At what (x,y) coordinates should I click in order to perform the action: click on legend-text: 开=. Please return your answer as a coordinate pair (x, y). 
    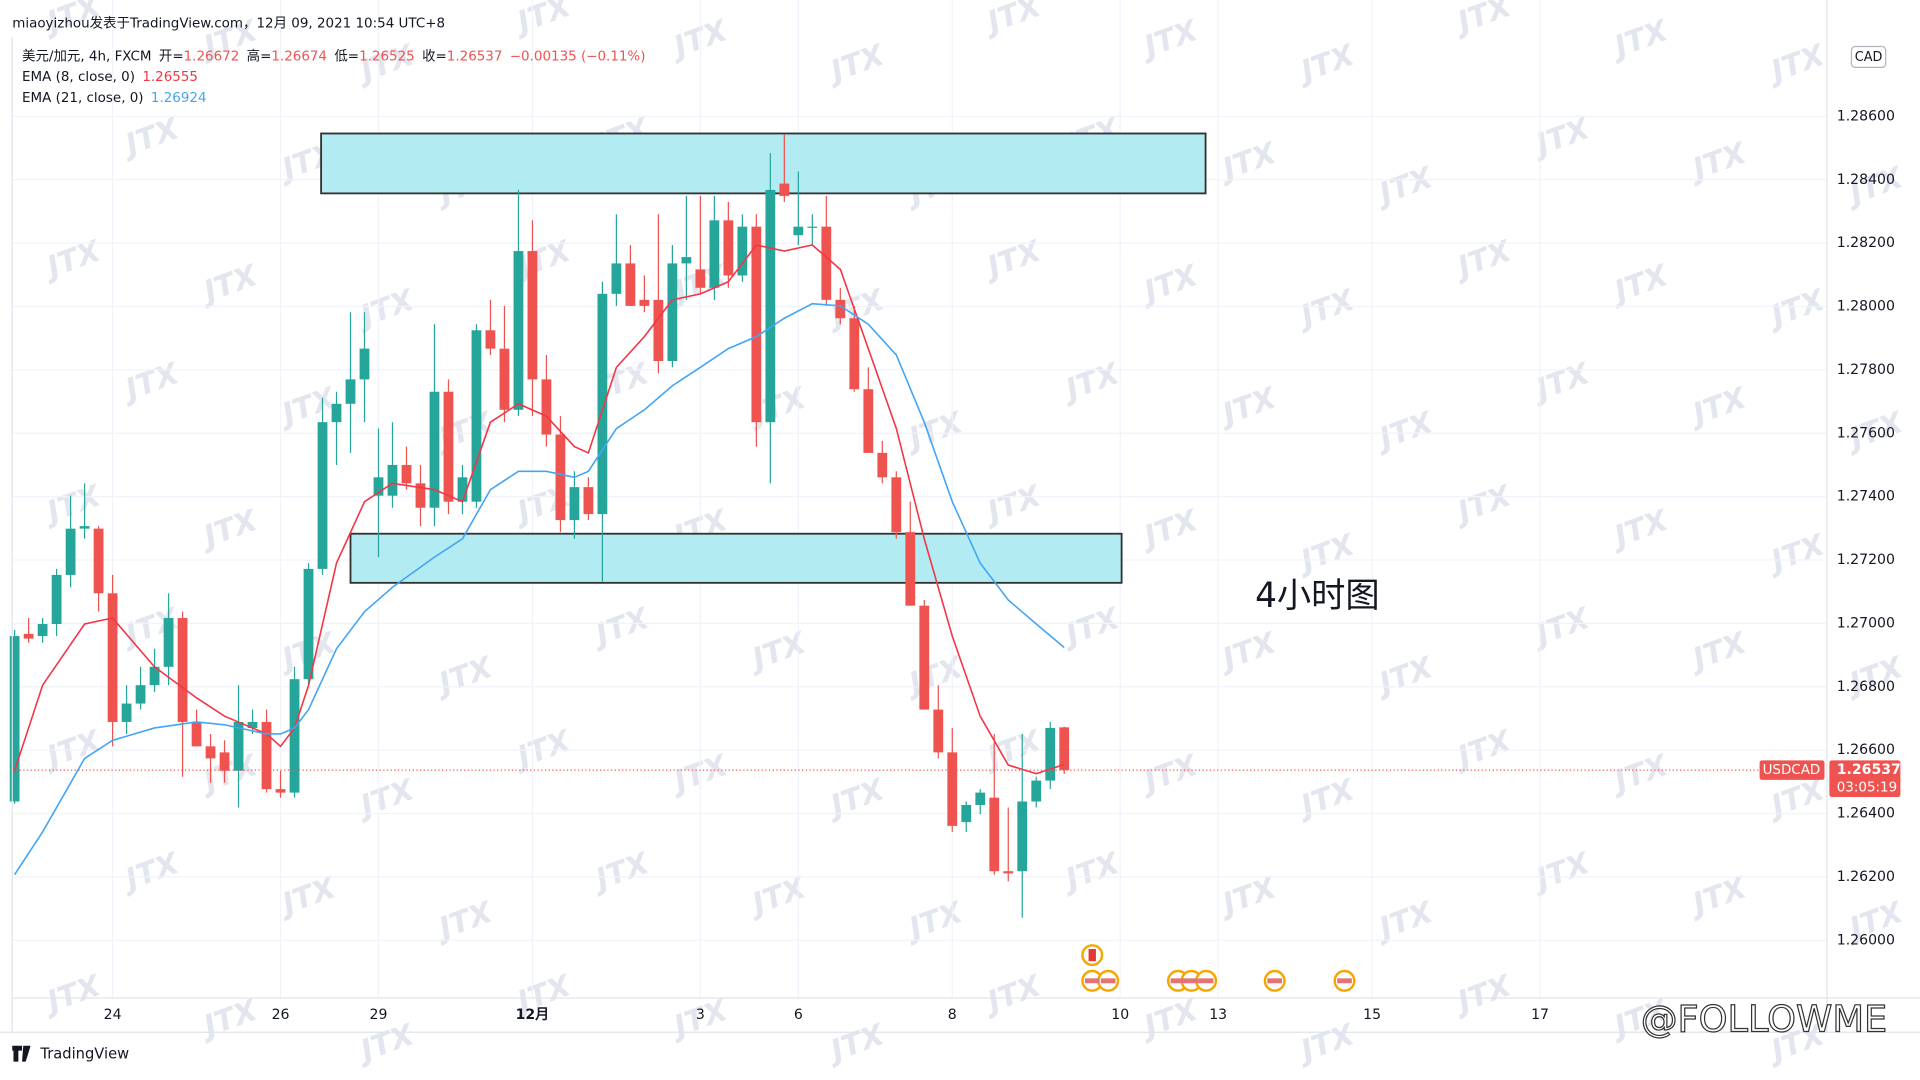
    Looking at the image, I should click on (171, 56).